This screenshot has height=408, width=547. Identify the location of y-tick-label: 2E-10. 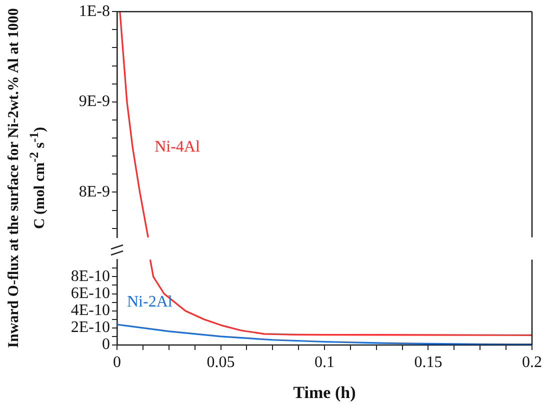
(90, 327).